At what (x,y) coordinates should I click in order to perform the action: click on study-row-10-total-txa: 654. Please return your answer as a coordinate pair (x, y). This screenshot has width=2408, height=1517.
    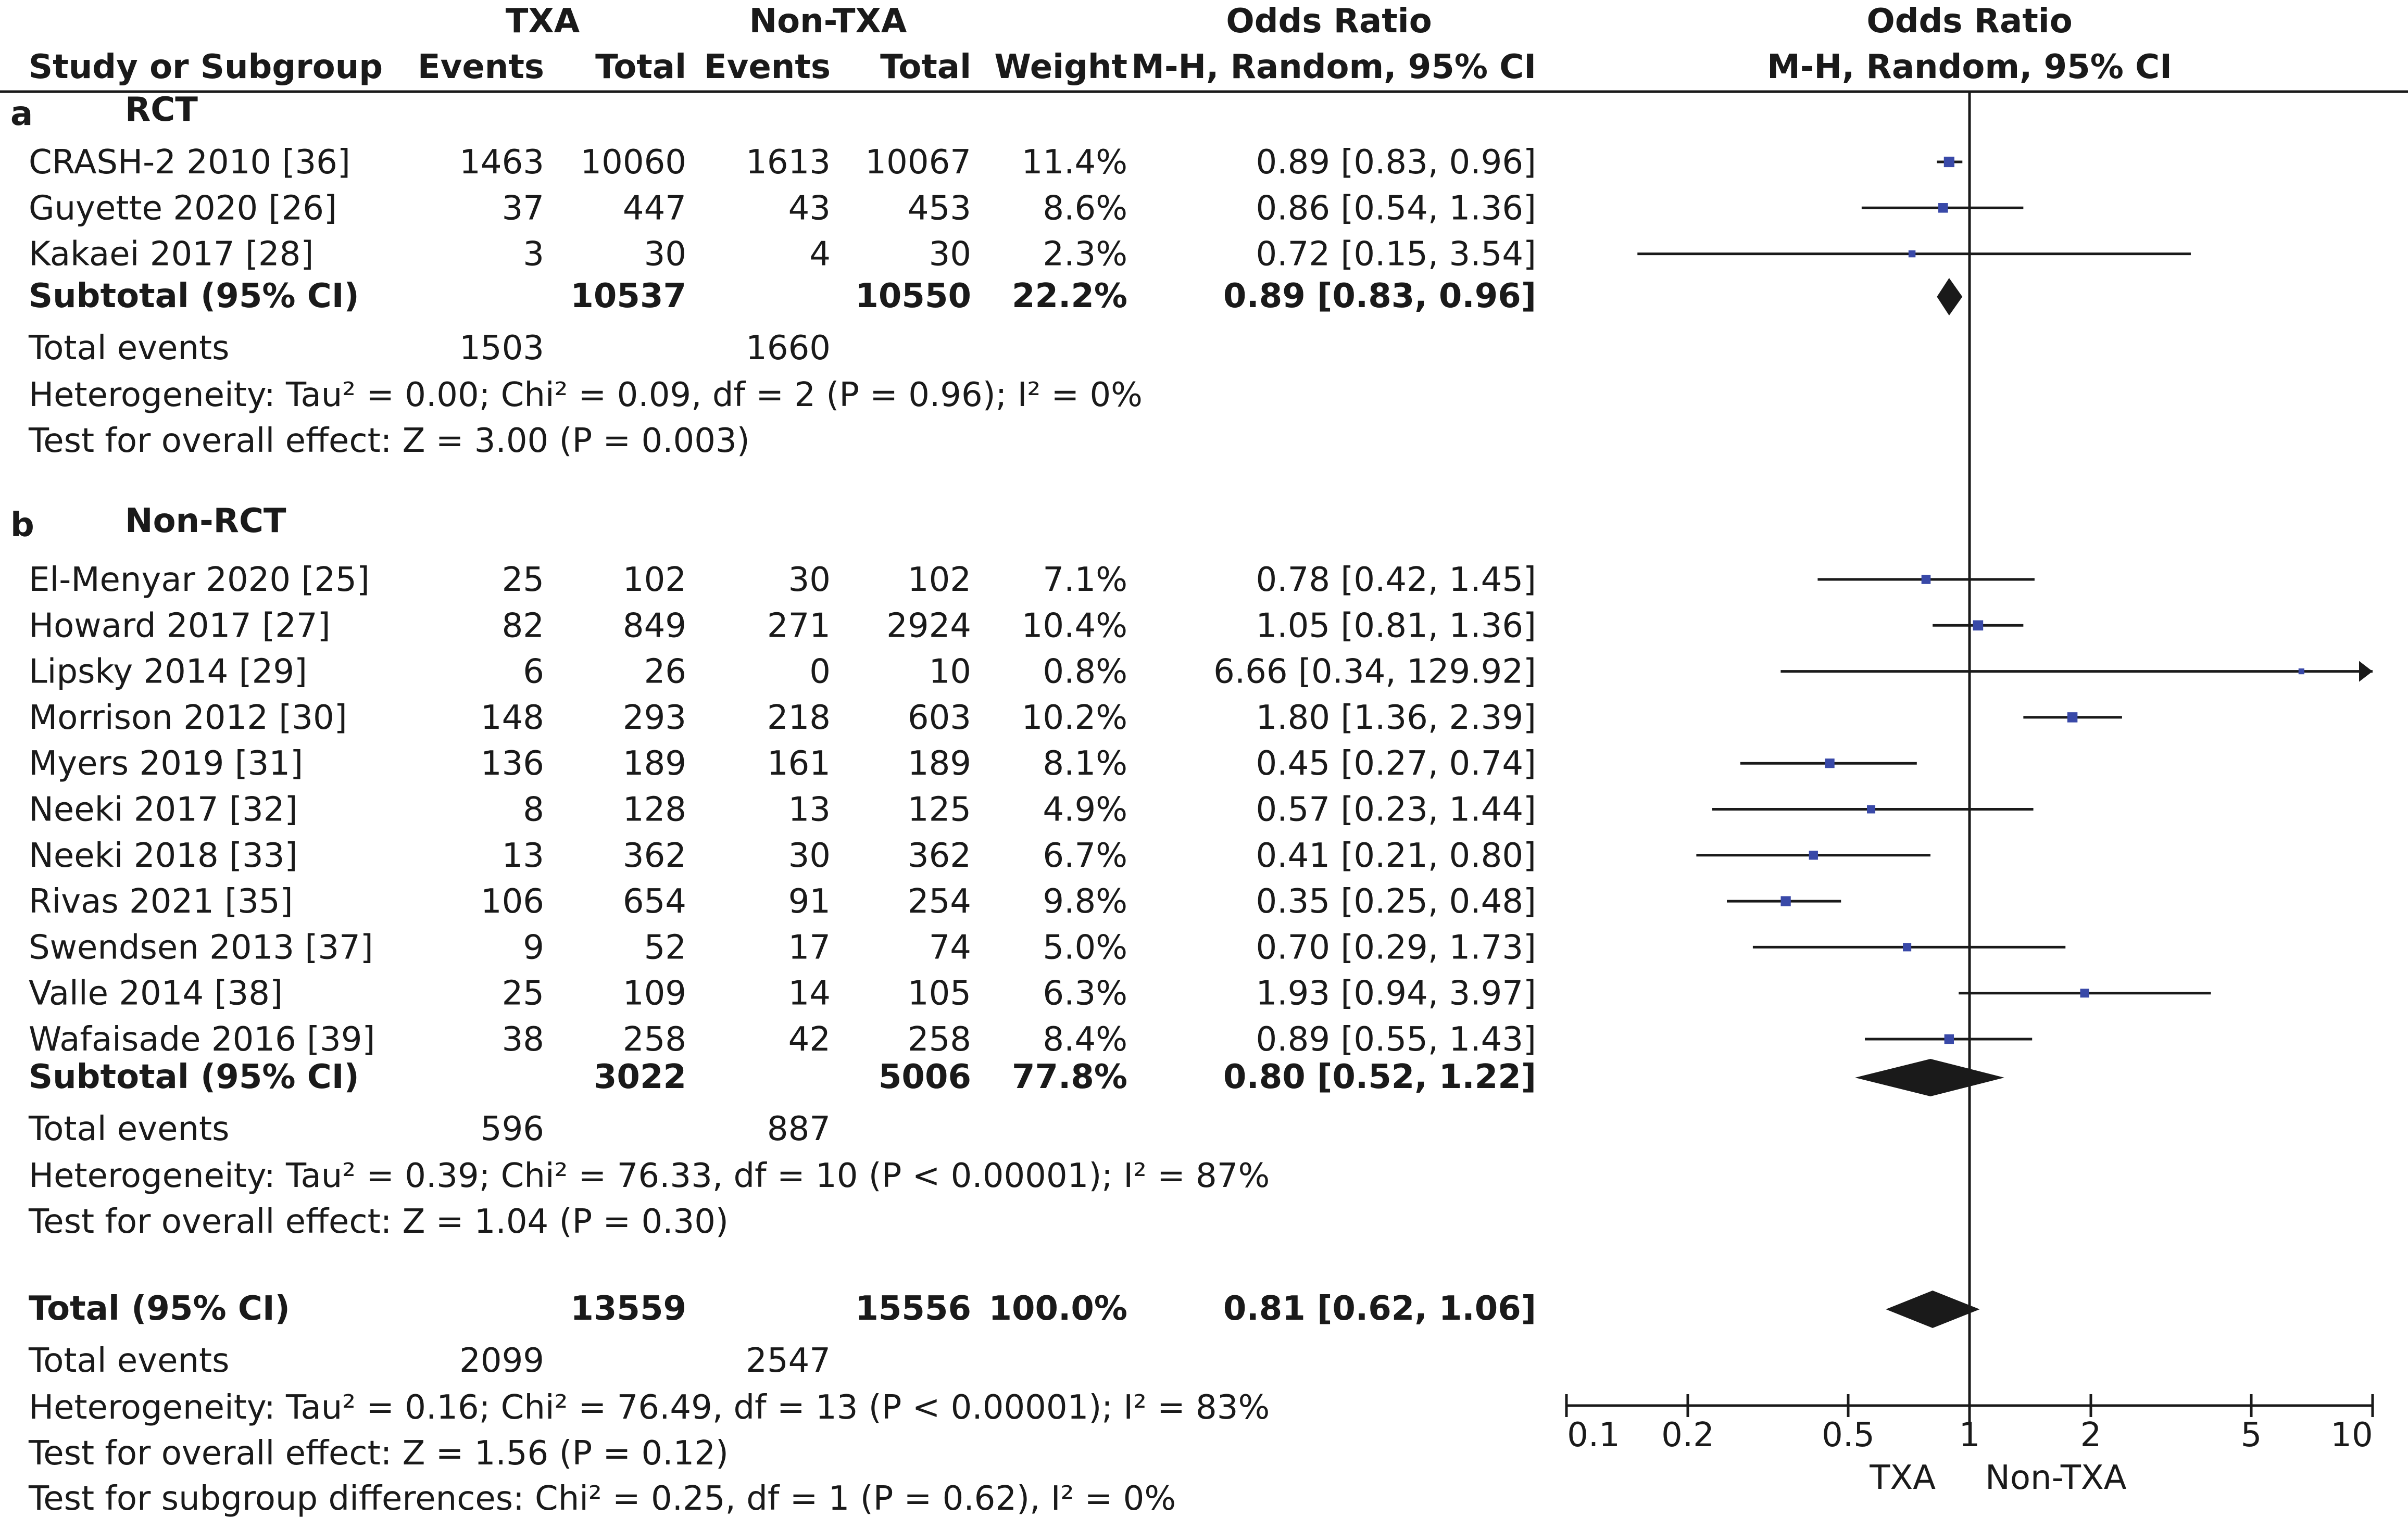
    Looking at the image, I should click on (654, 901).